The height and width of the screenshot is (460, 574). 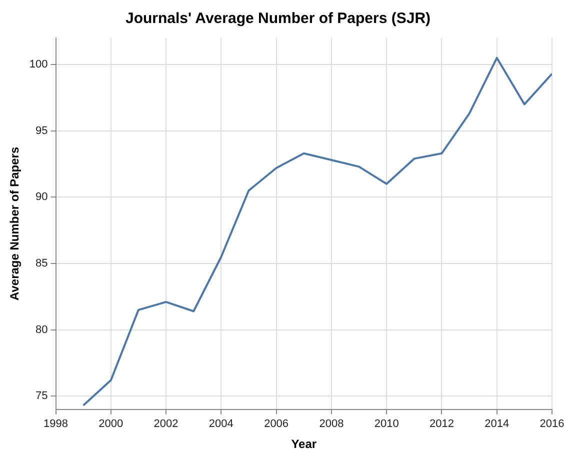 I want to click on y-axis-title: Average Number of Papers, so click(x=15, y=223).